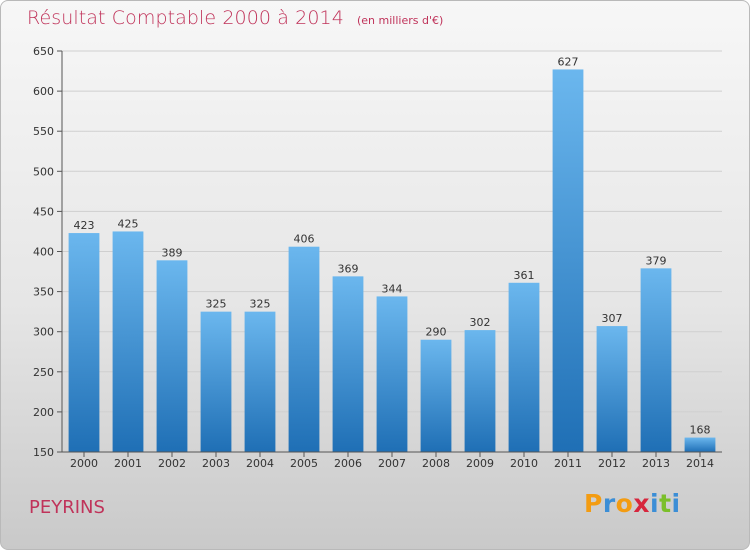 This screenshot has width=750, height=550. Describe the element at coordinates (392, 463) in the screenshot. I see `x-tick-label: 2007` at that location.